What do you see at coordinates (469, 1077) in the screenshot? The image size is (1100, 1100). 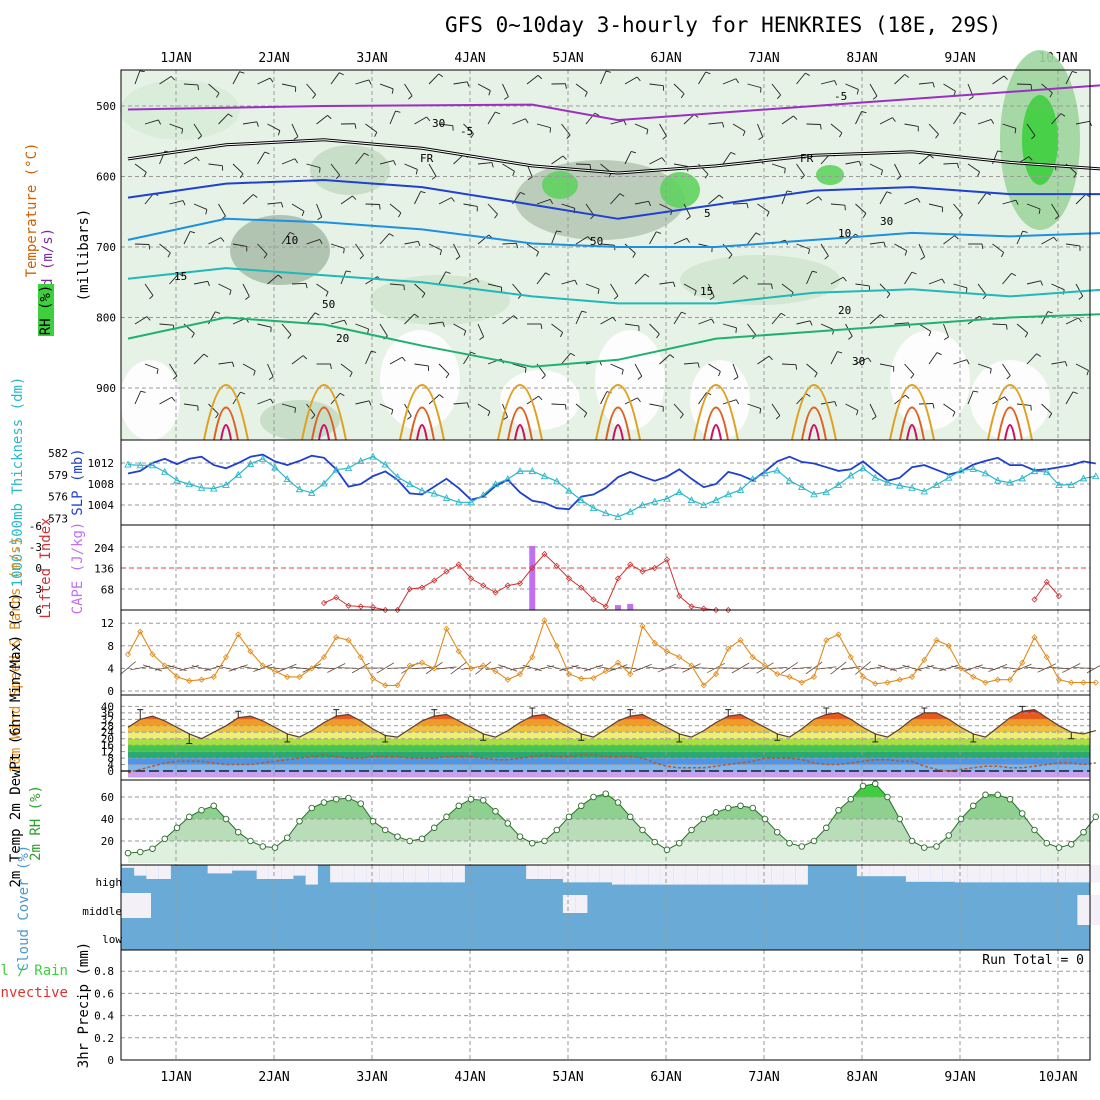 I see `day-label: 4JAN` at bounding box center [469, 1077].